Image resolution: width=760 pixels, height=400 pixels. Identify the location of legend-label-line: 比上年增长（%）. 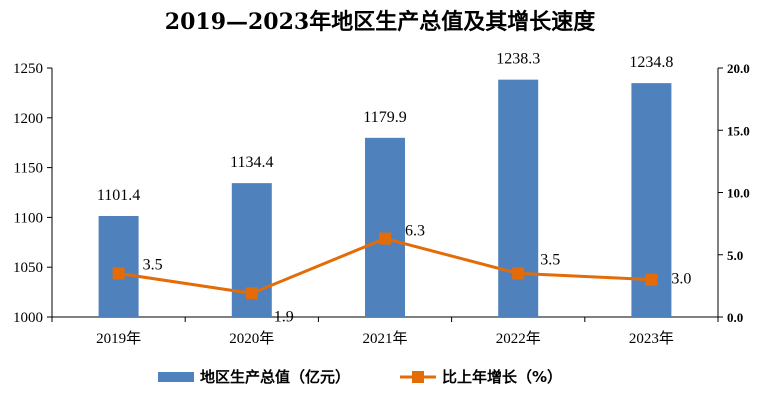
(502, 377).